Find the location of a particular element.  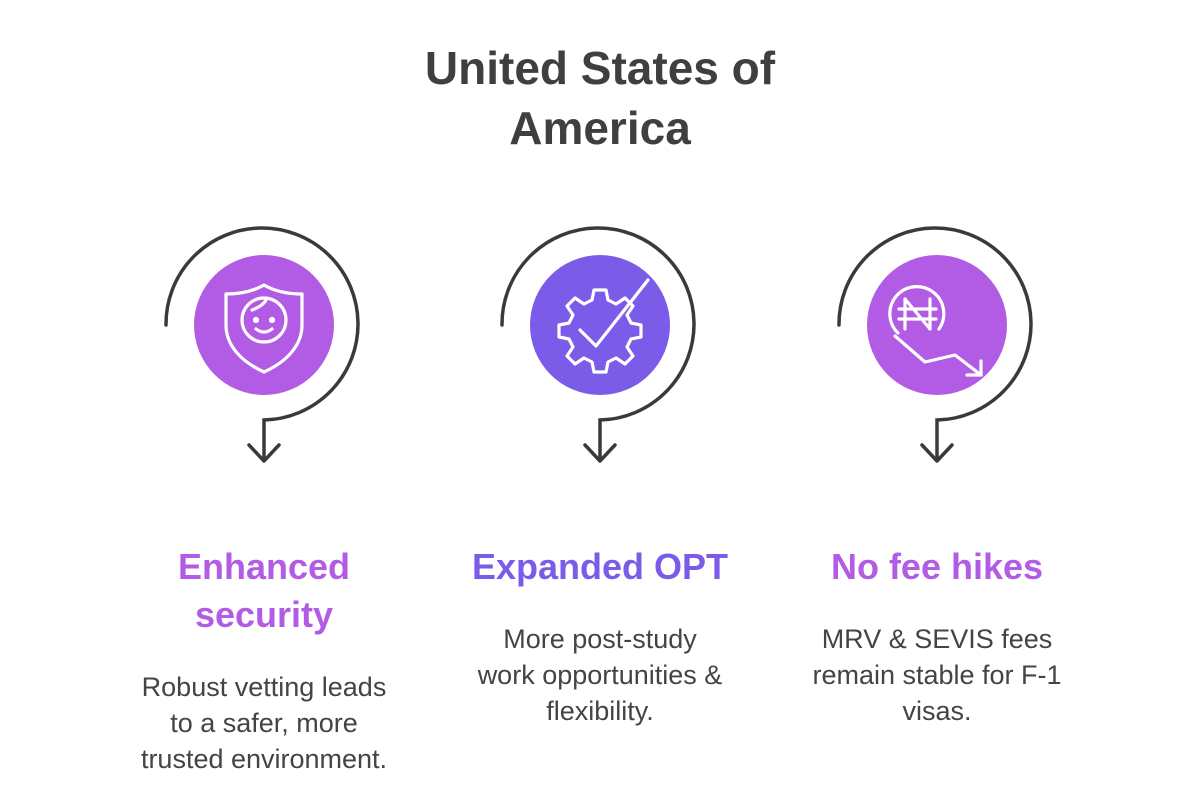

desc-line: work opportunities & is located at coordinates (600, 675).